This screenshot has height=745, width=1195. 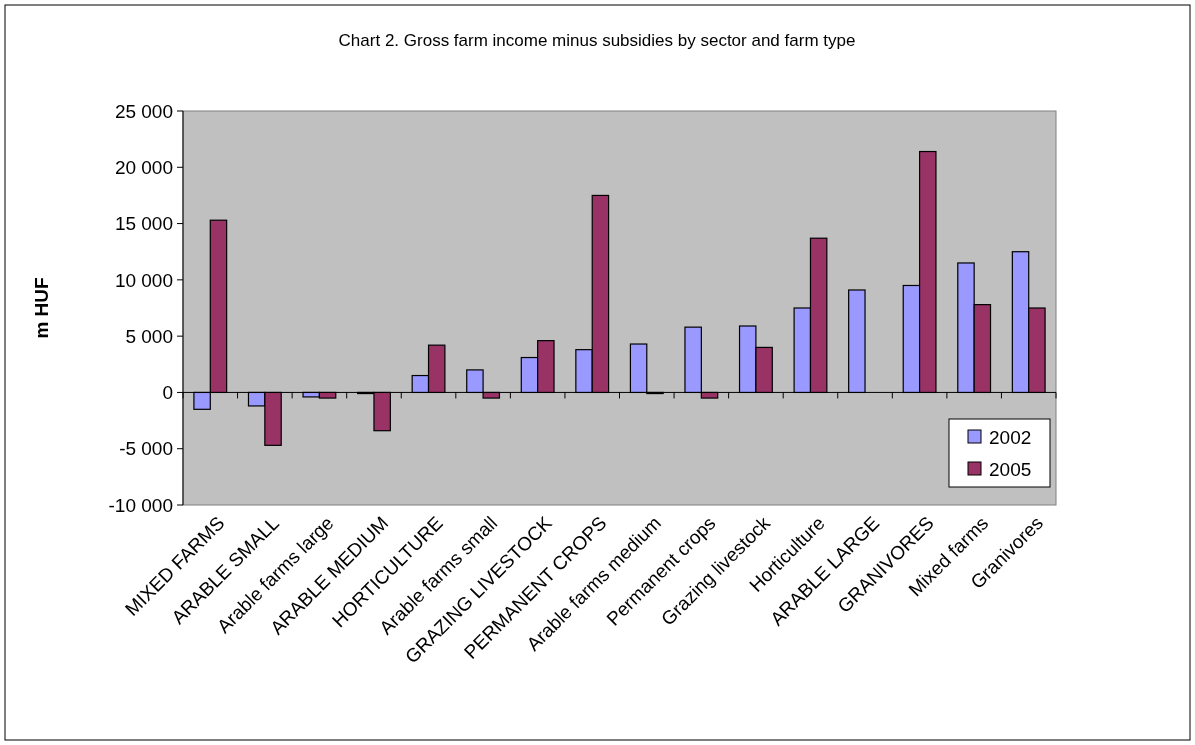 What do you see at coordinates (597, 40) in the screenshot?
I see `chart-title: Chart 2. Gross farm income minus subsidies by sector and farm type` at bounding box center [597, 40].